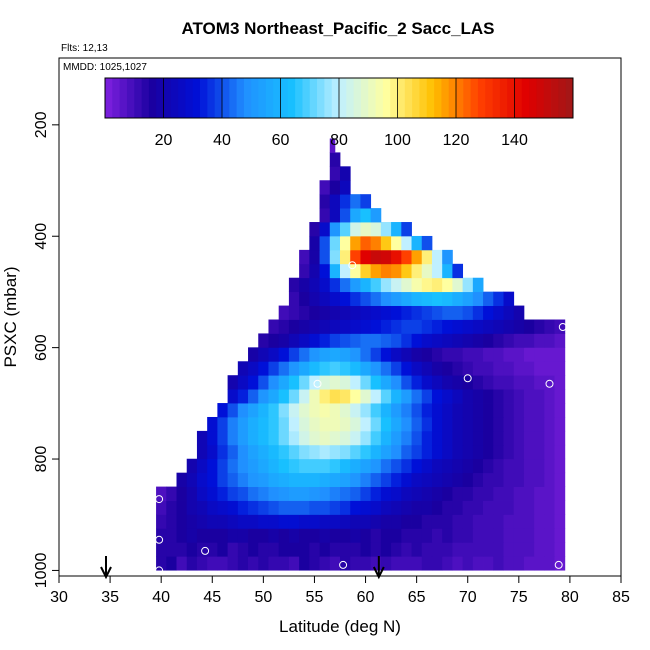 The height and width of the screenshot is (650, 650). What do you see at coordinates (337, 28) in the screenshot?
I see `chart-title: ATOM3 Northeast_Pacific_2 Sacc_LAS` at bounding box center [337, 28].